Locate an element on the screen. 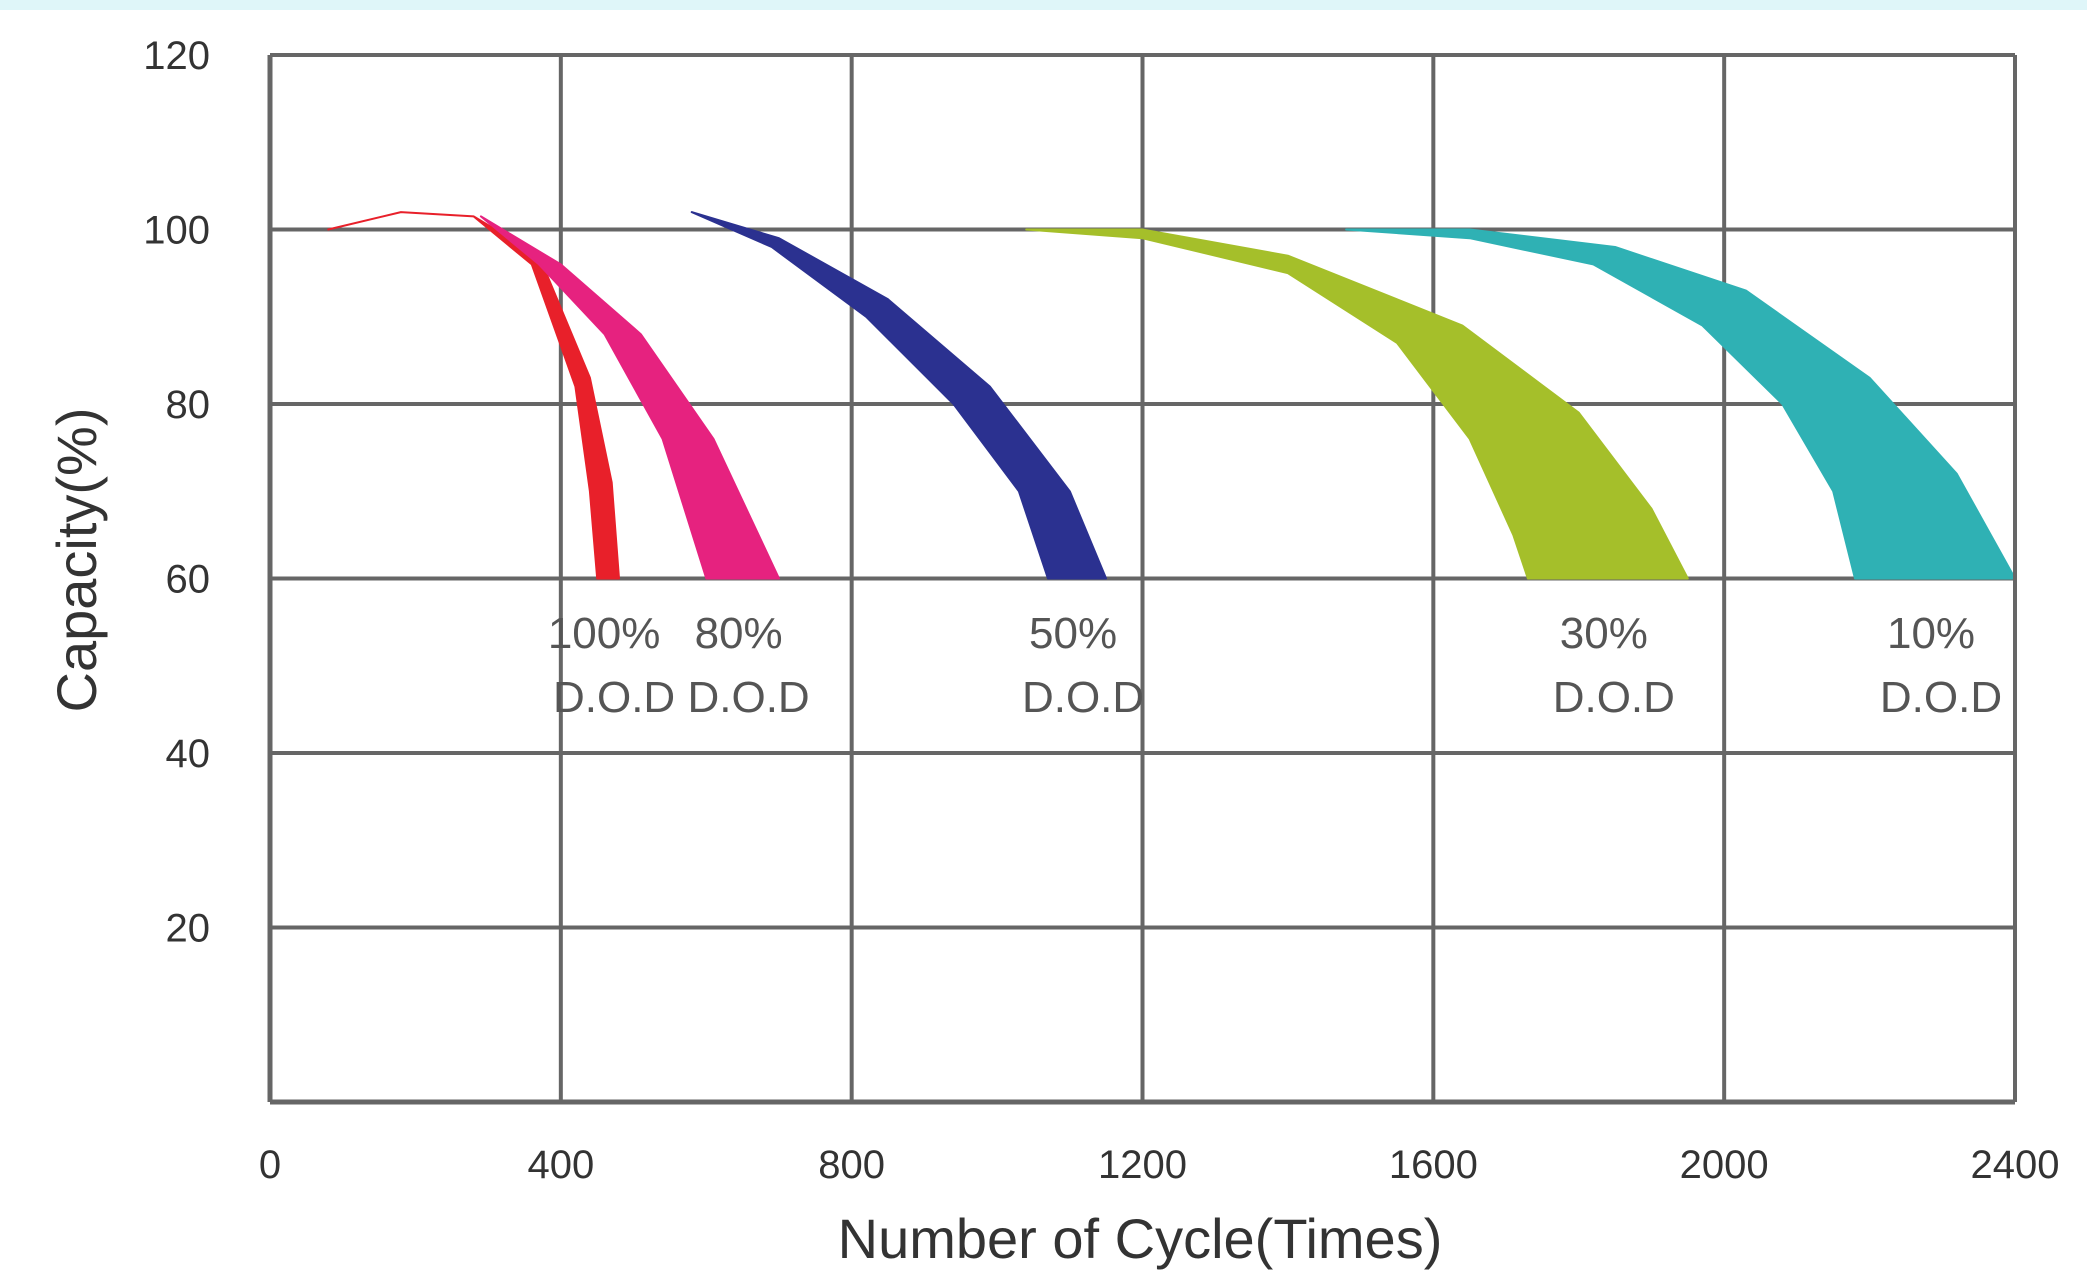 The width and height of the screenshot is (2087, 1270). x-axis-title: Number of Cycle(Times) is located at coordinates (1140, 1238).